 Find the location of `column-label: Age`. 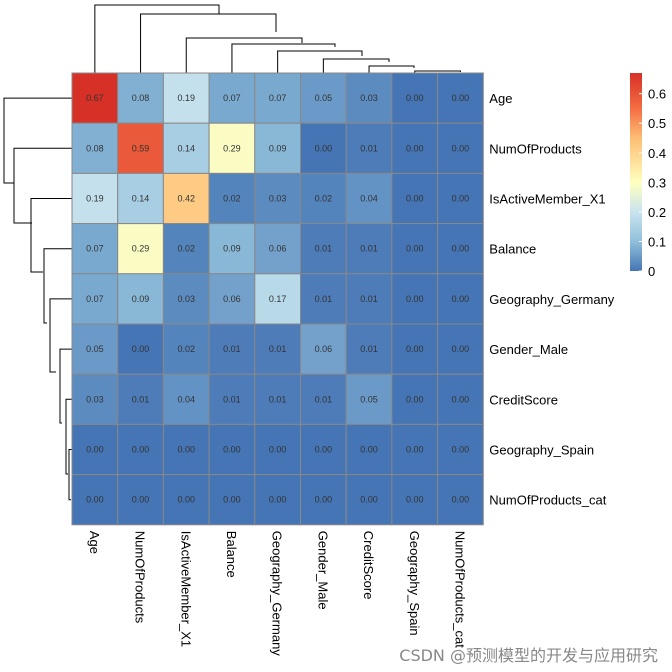

column-label: Age is located at coordinates (94, 542).